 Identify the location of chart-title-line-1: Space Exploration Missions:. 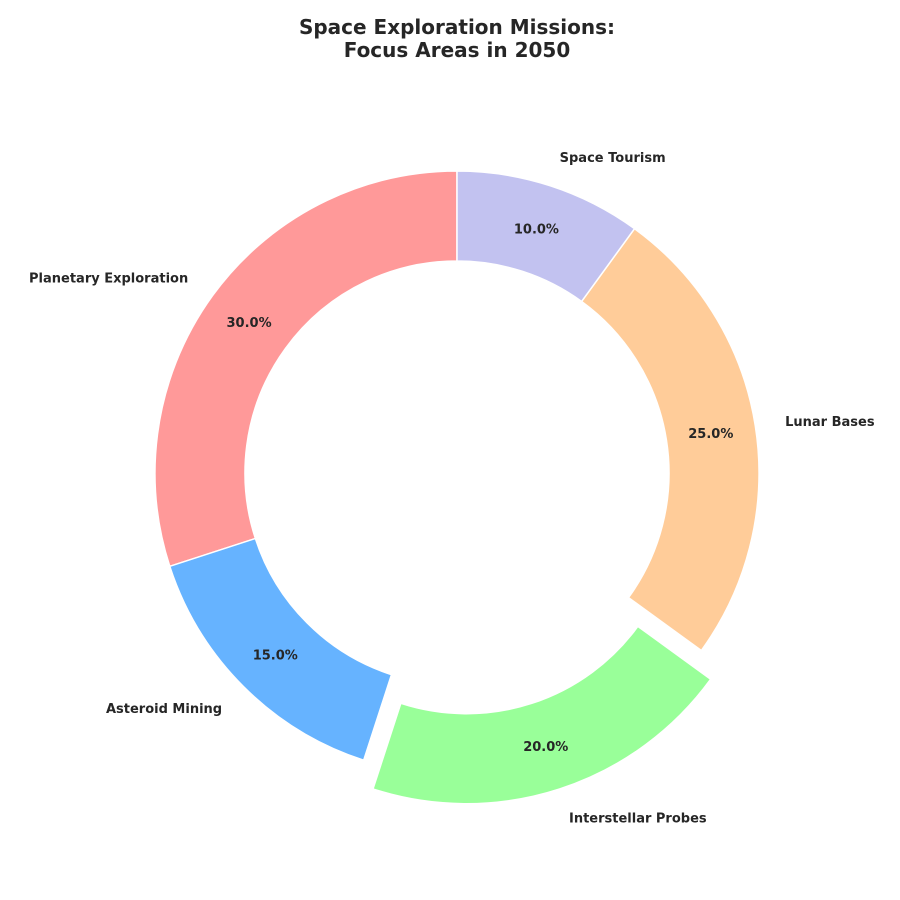
(457, 27).